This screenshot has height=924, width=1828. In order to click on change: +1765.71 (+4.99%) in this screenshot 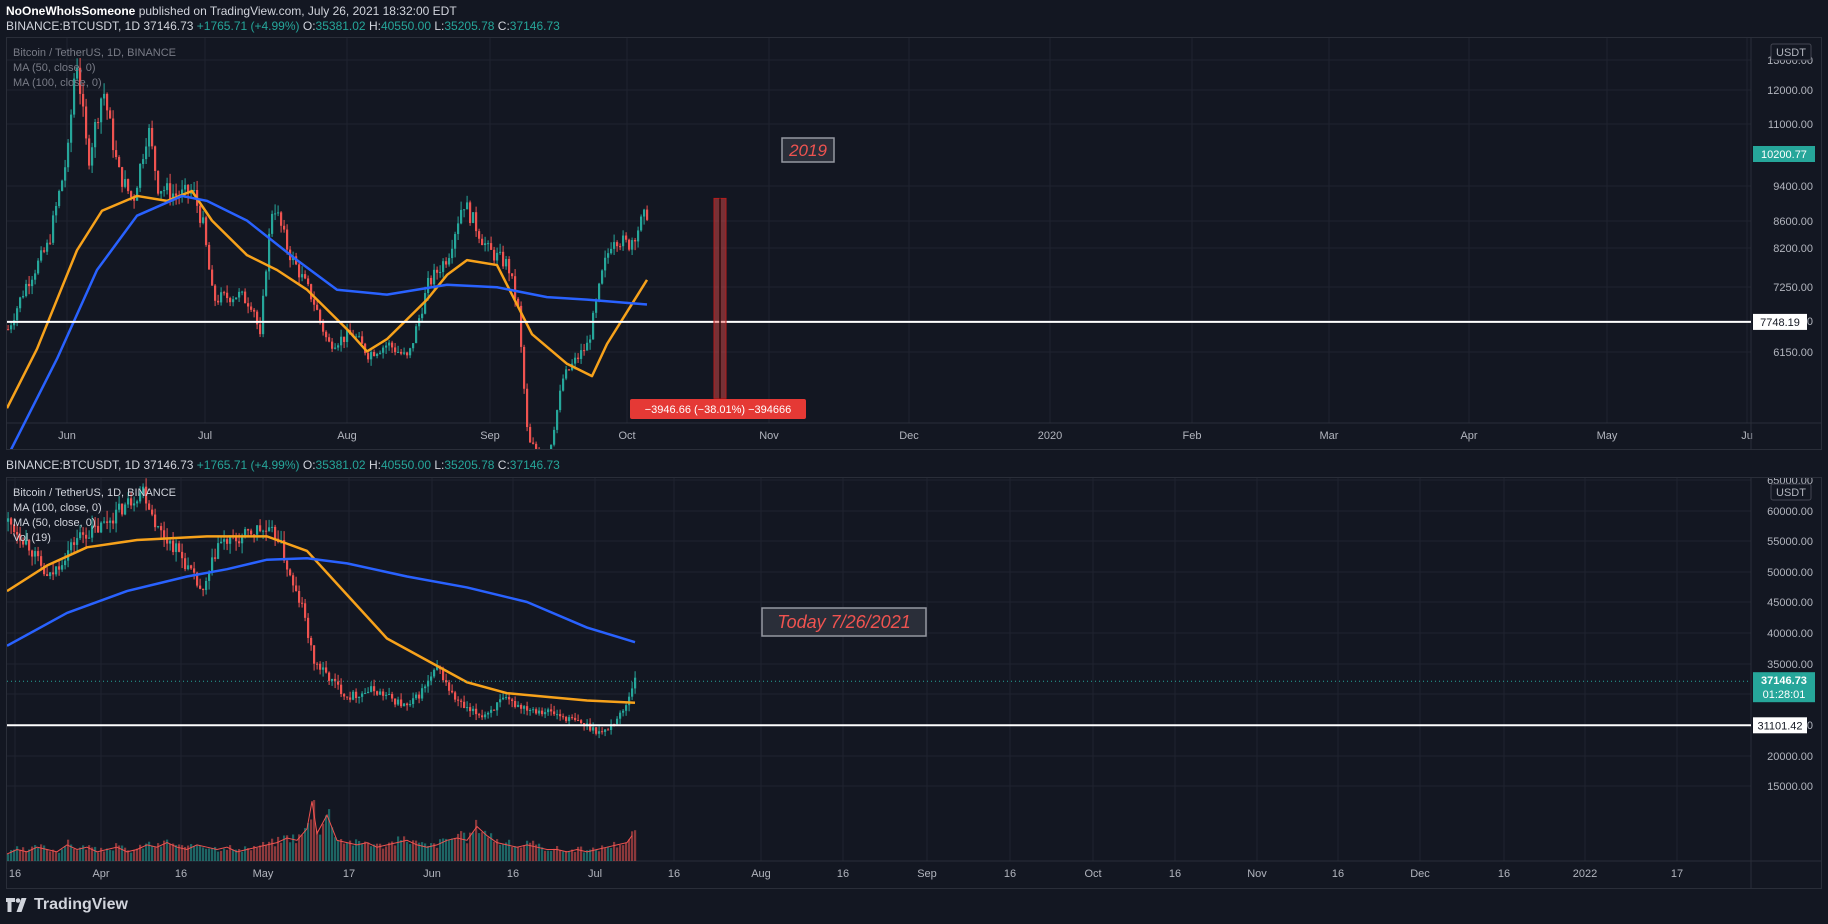, I will do `click(248, 26)`.